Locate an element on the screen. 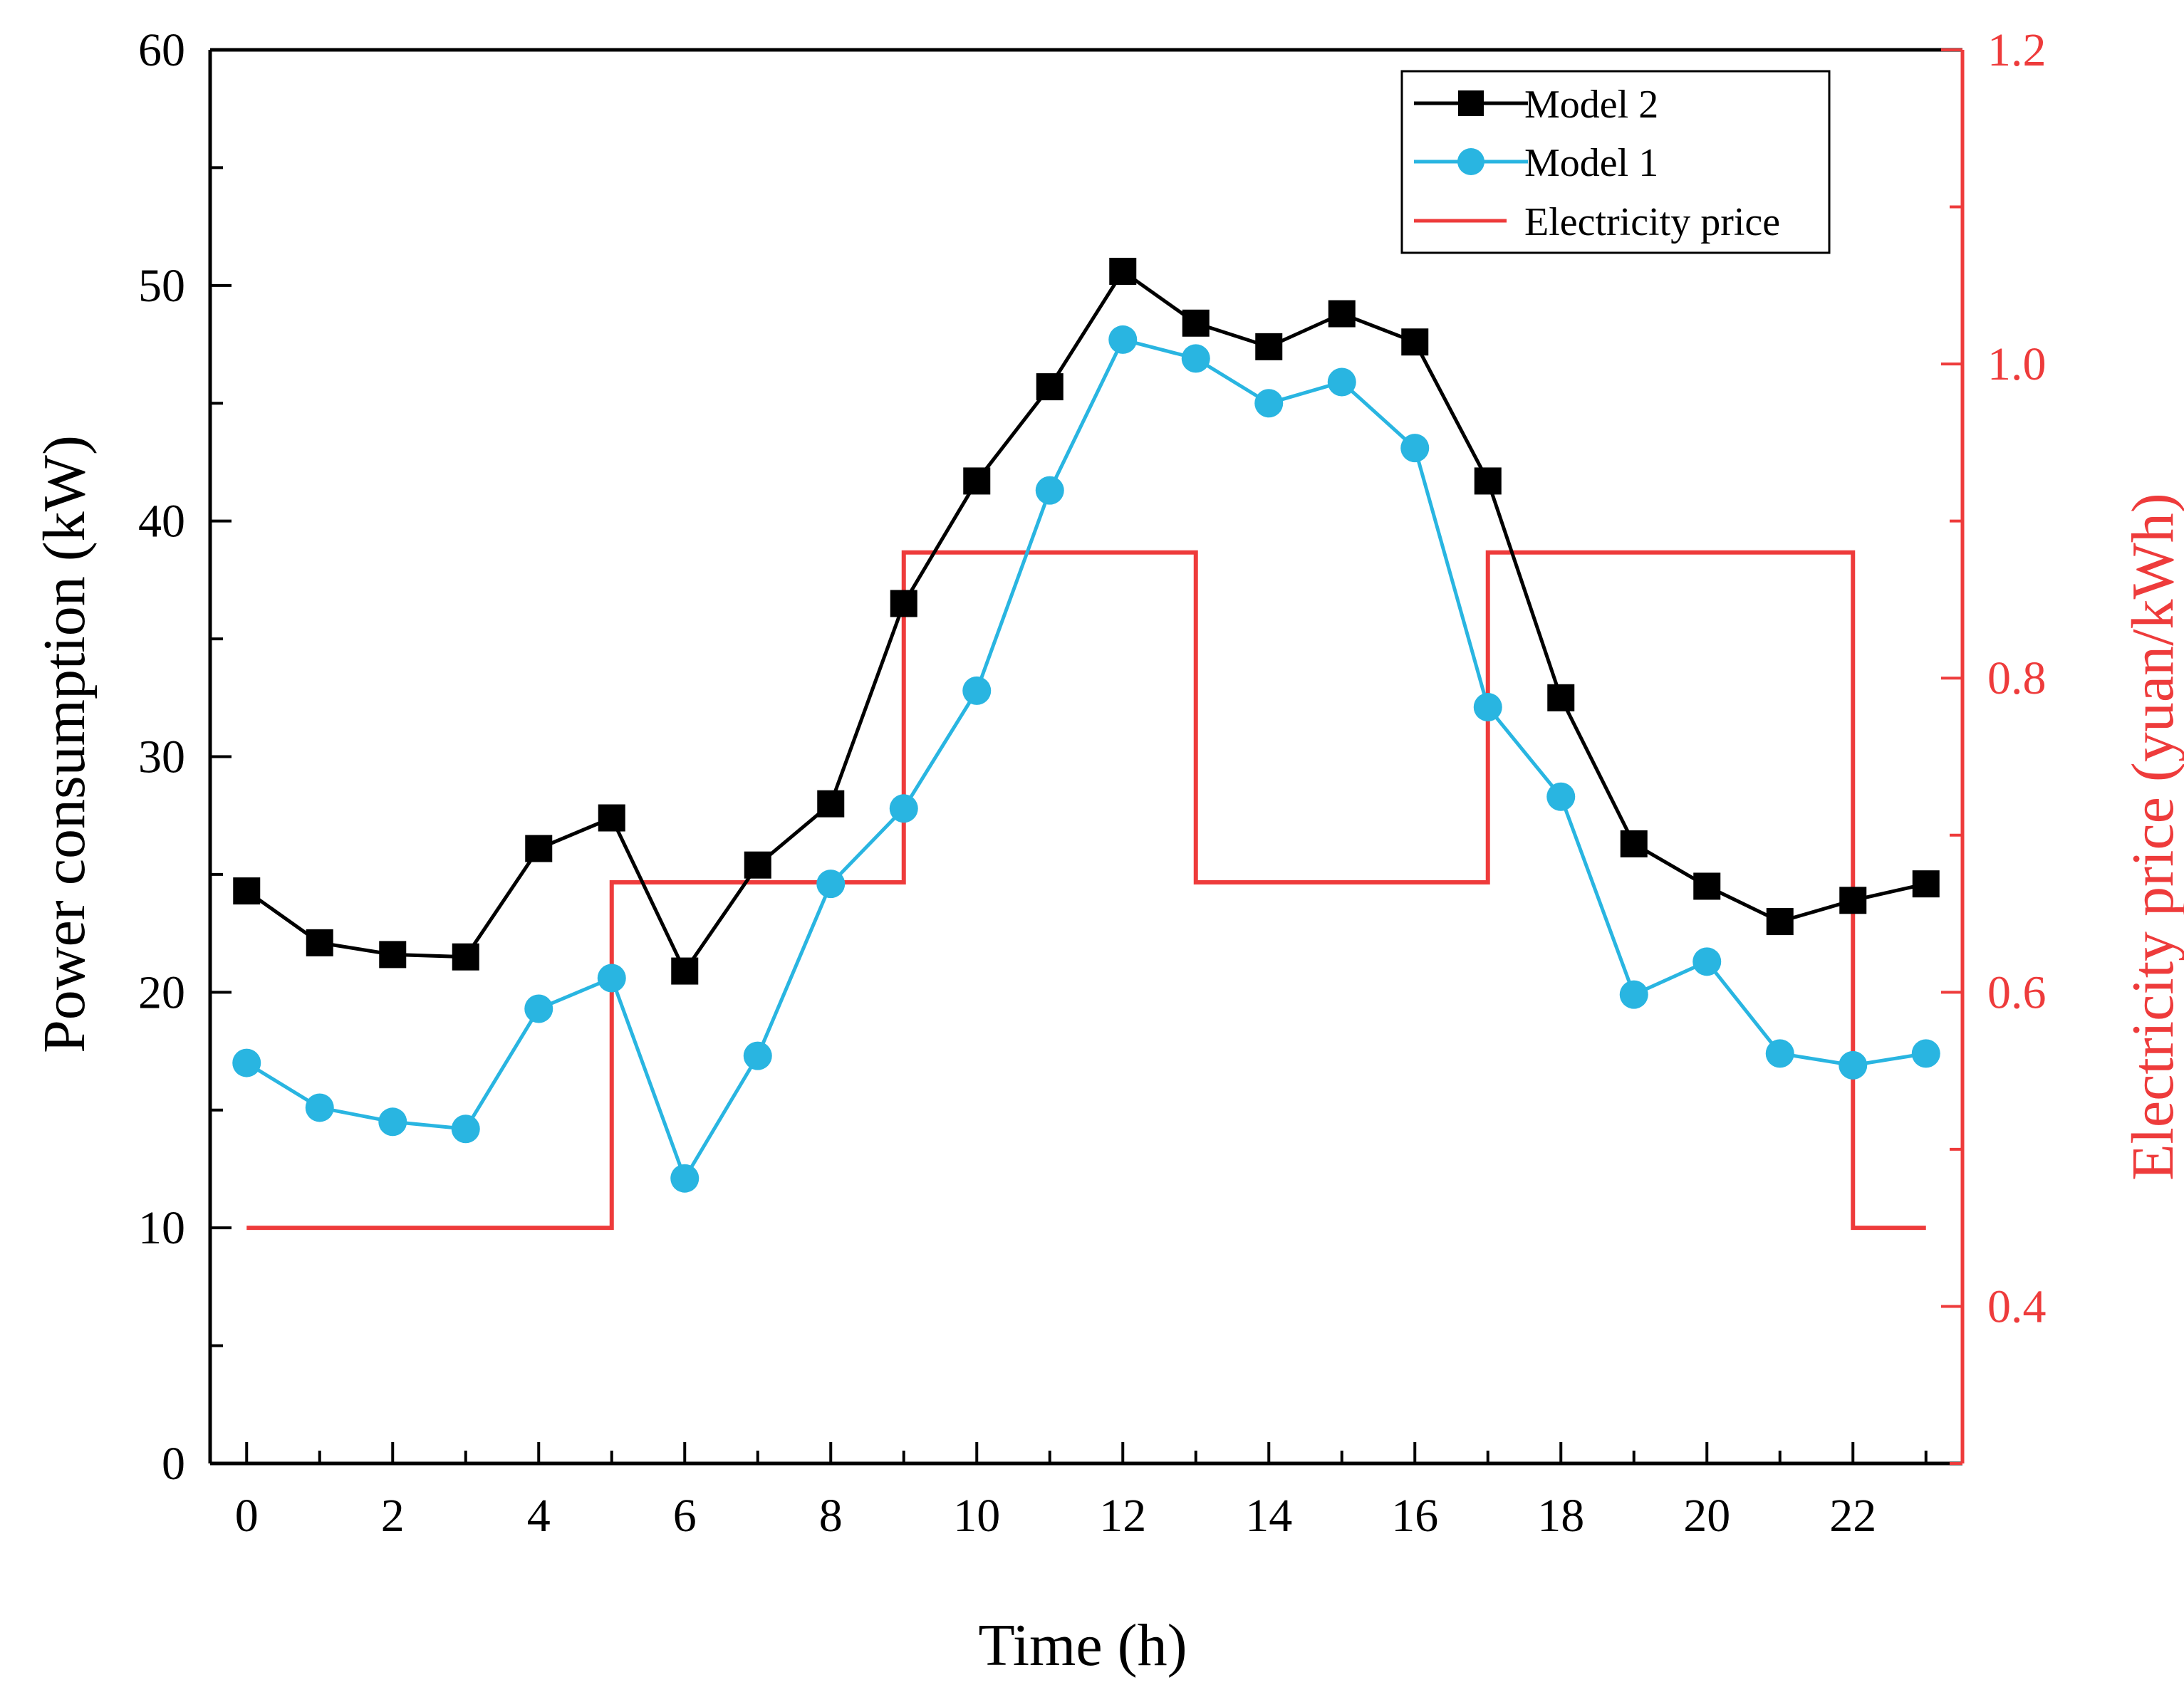  x-tick-label: 12 is located at coordinates (1122, 1516).